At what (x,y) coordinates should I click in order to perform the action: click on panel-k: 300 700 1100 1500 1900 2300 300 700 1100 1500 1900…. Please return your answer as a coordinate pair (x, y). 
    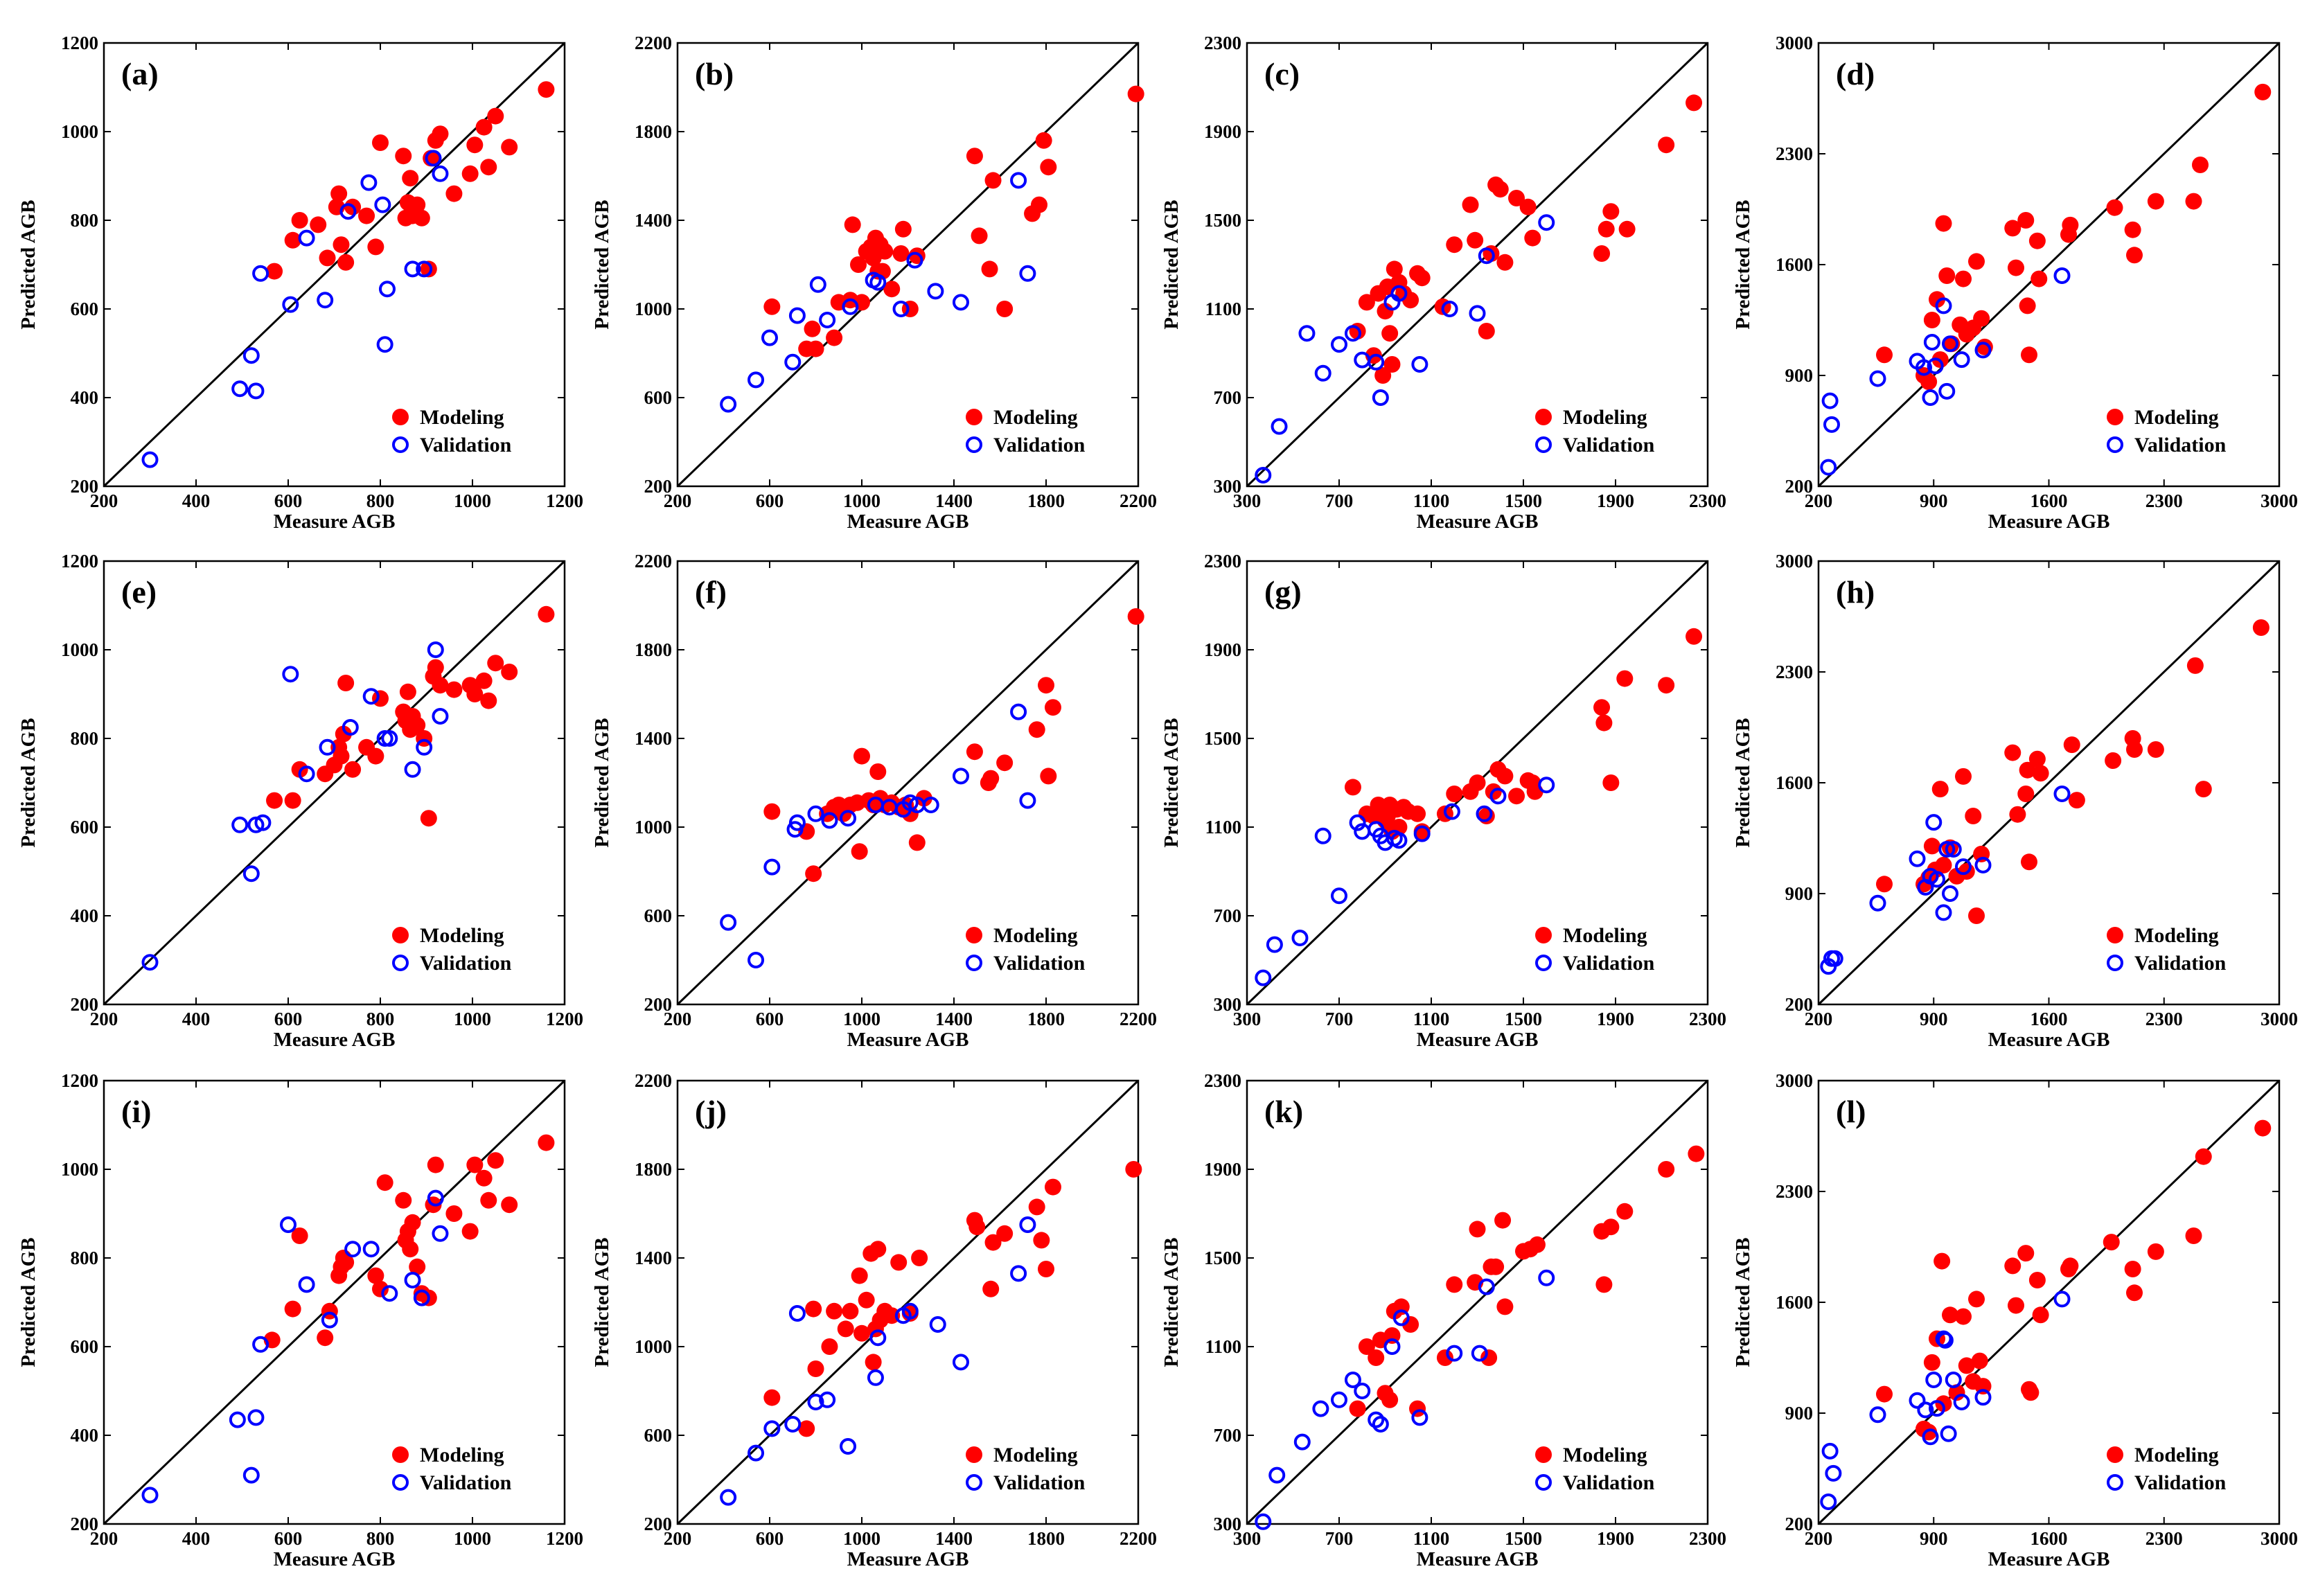
    Looking at the image, I should click on (1443, 1320).